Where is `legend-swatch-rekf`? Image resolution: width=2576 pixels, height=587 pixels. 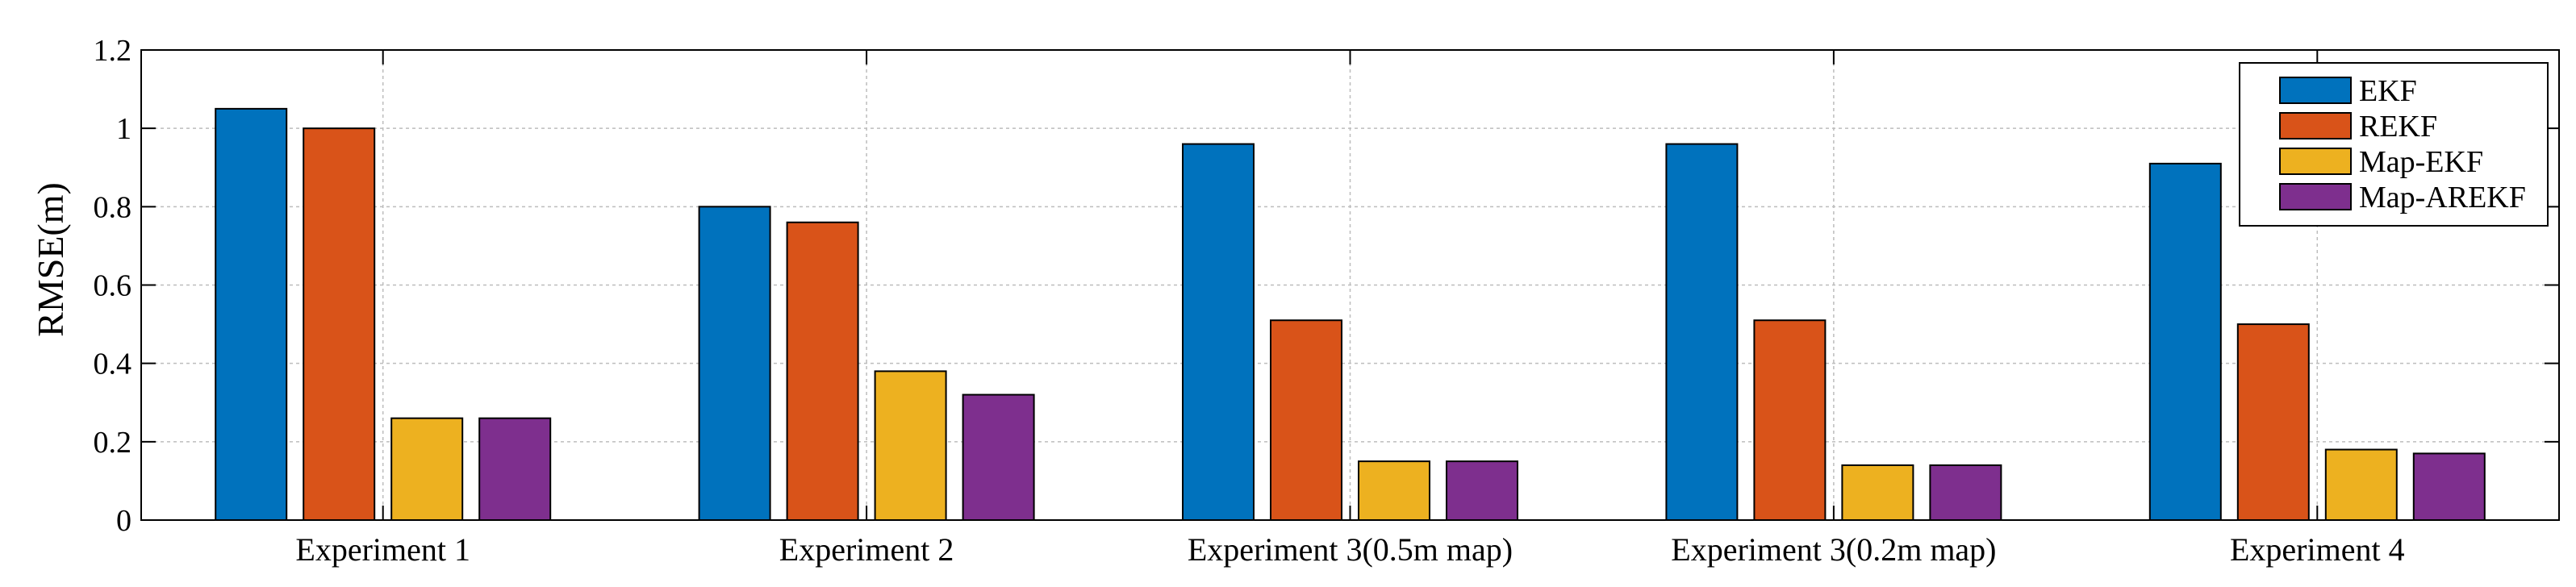
legend-swatch-rekf is located at coordinates (2315, 125).